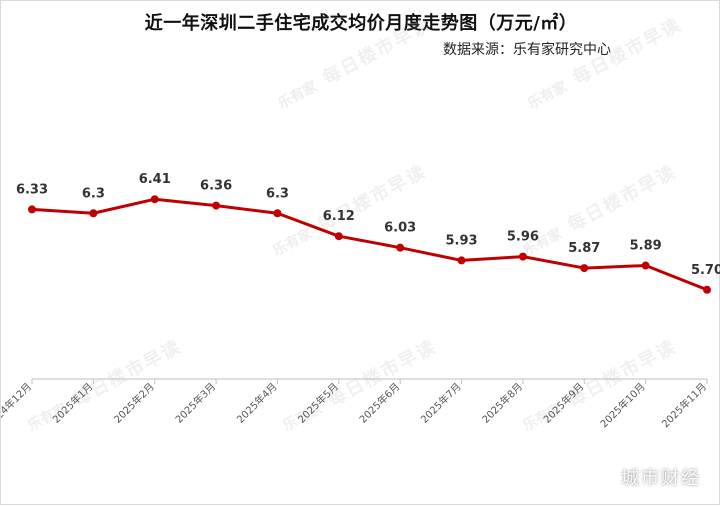  What do you see at coordinates (195, 403) in the screenshot?
I see `x-tick-label: 2025年3月` at bounding box center [195, 403].